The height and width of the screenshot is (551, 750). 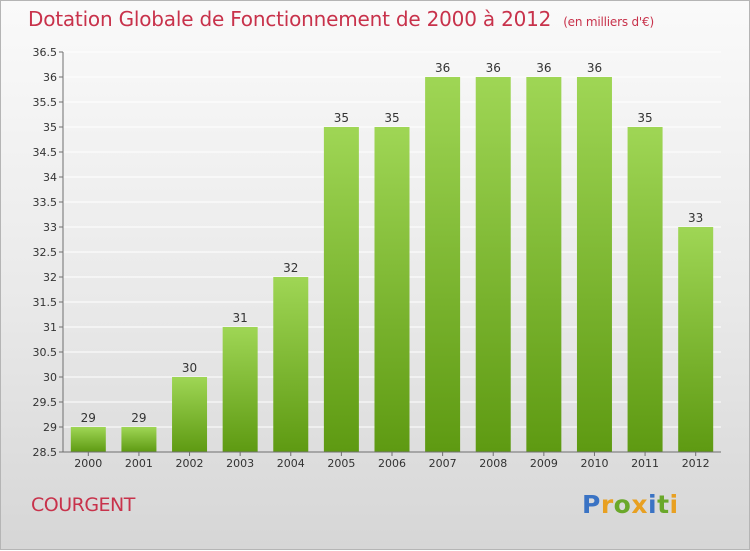 What do you see at coordinates (50, 127) in the screenshot?
I see `y-tick-label: 35` at bounding box center [50, 127].